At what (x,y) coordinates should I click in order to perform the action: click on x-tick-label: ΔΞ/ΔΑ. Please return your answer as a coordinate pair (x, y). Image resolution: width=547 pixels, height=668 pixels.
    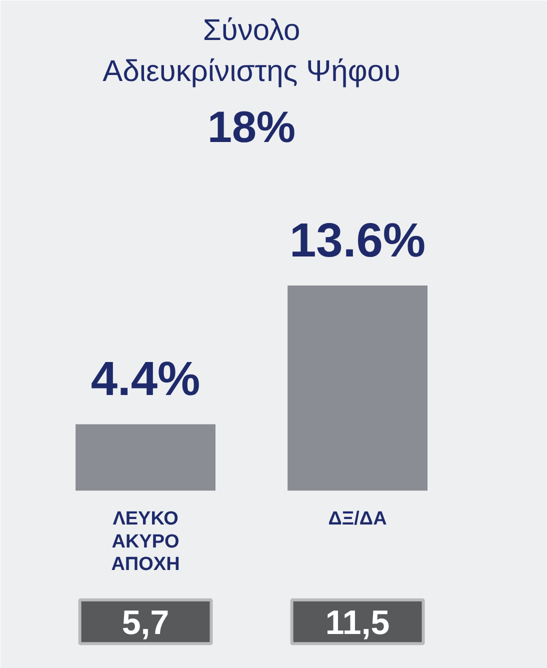
    Looking at the image, I should click on (358, 519).